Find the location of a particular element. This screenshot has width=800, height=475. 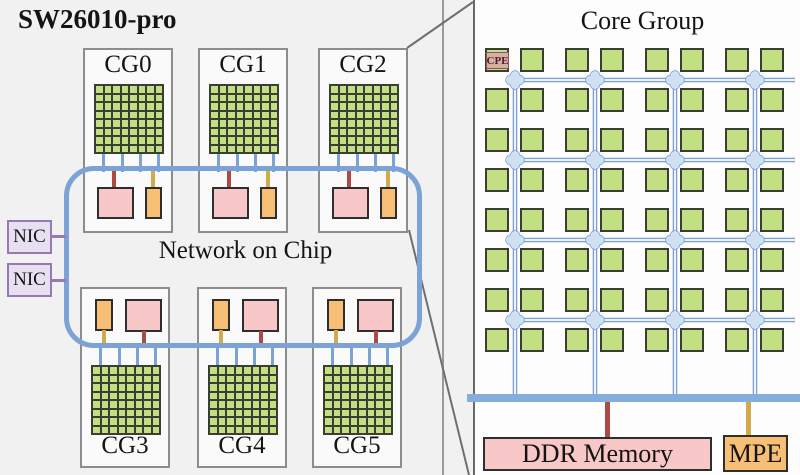

mini-ddr-box is located at coordinates (260, 315).